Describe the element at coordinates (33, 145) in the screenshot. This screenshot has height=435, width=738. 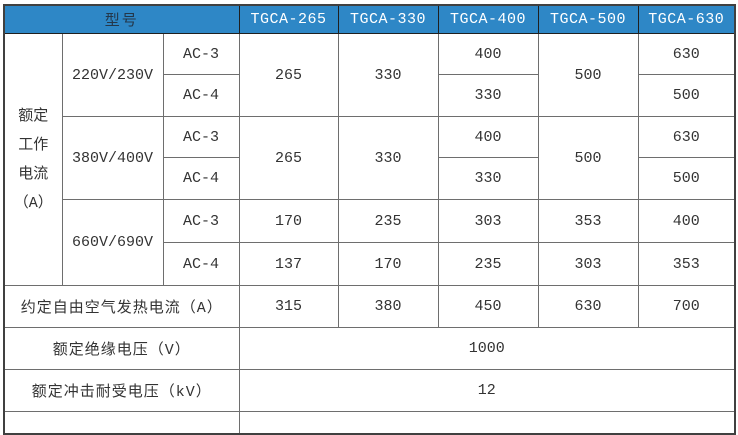
I see `rated-current-label-line: 工作` at that location.